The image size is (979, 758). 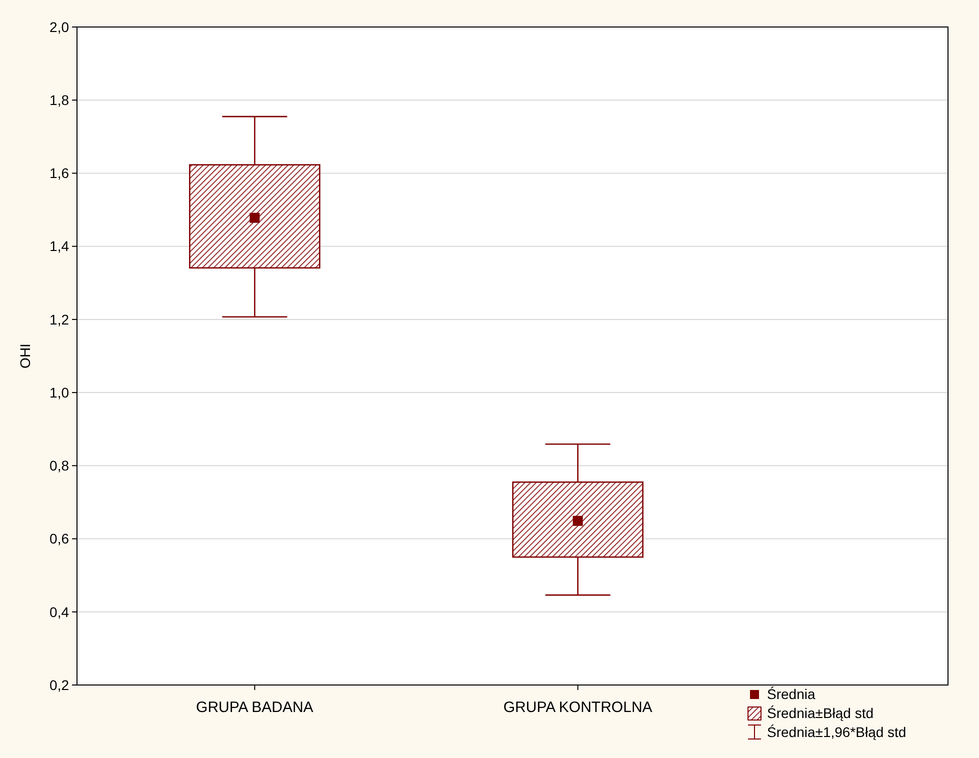 I want to click on y-tick-label: 2,0, so click(x=60, y=26).